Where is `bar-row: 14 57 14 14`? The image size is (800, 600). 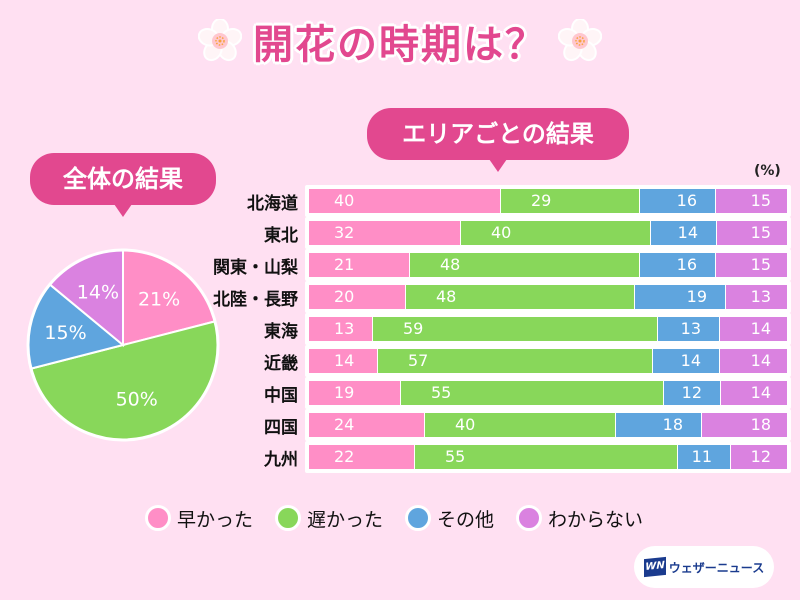 bar-row: 14 57 14 14 is located at coordinates (548, 361).